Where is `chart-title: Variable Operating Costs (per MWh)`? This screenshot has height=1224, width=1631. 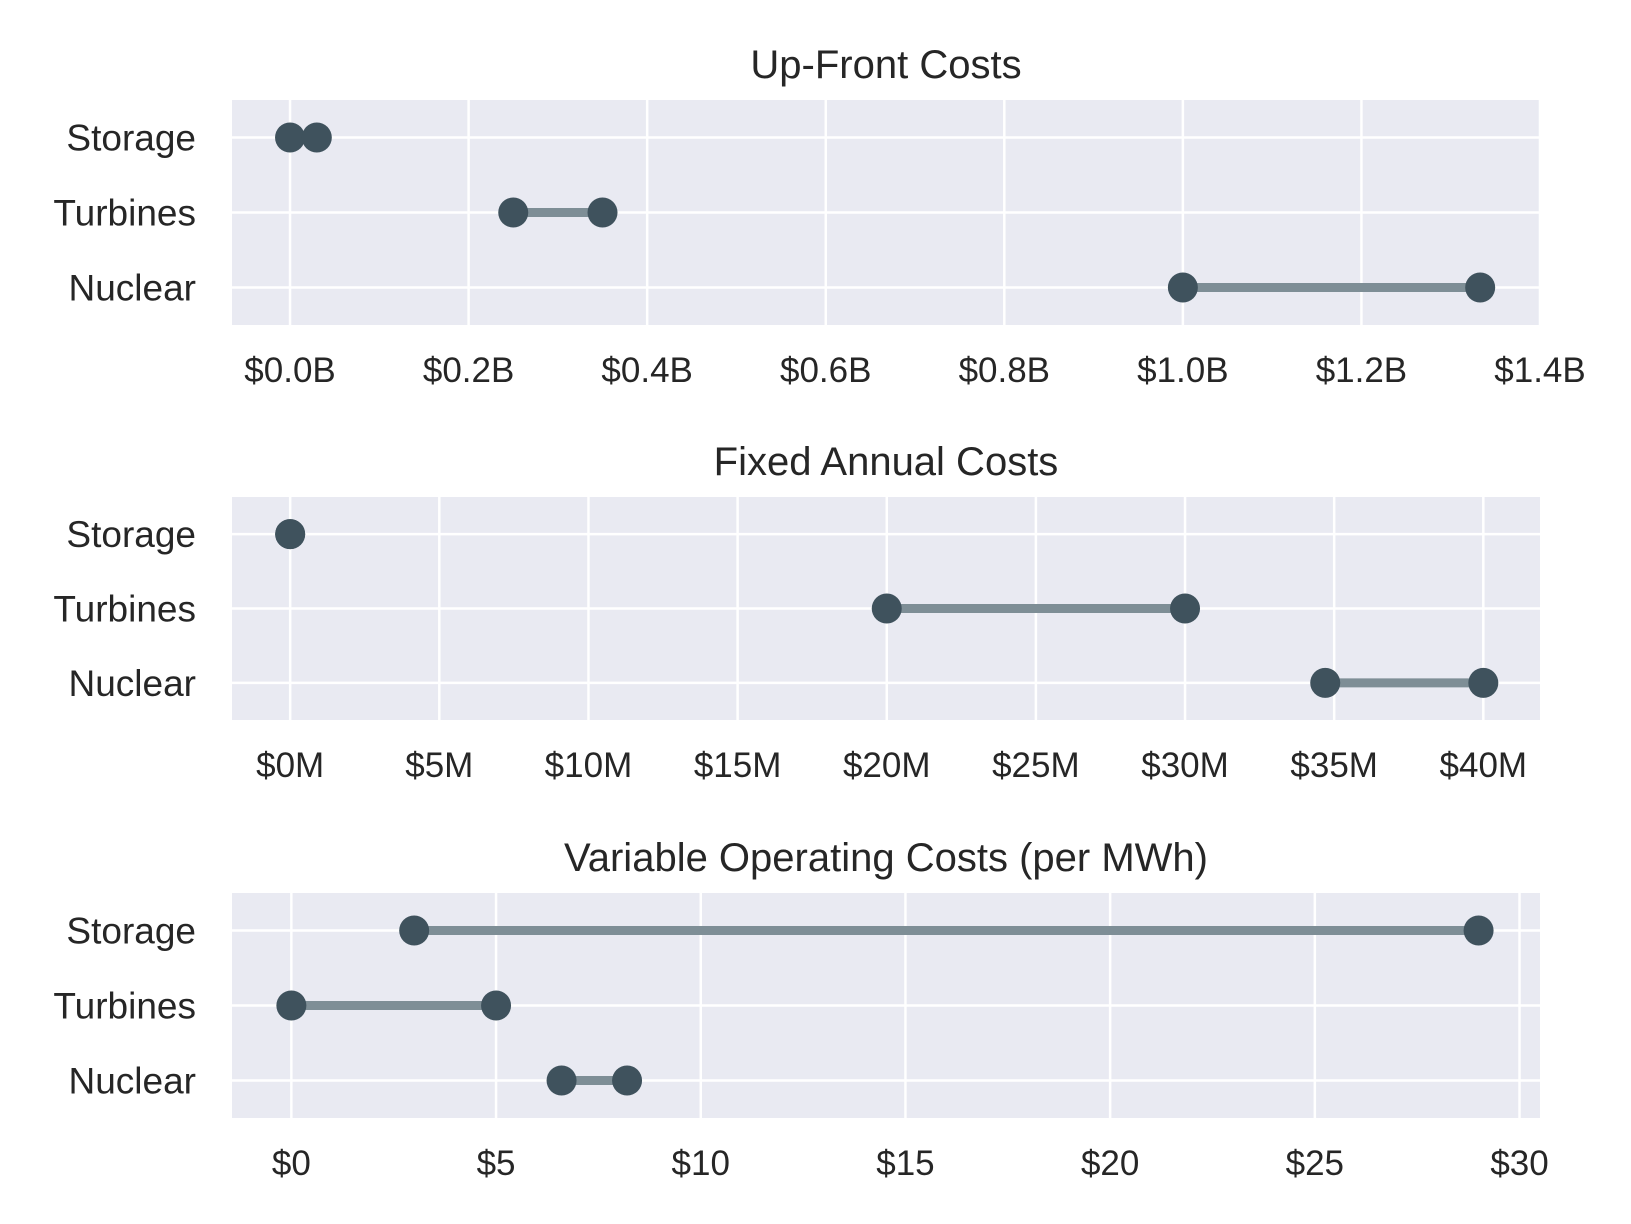
chart-title: Variable Operating Costs (per MWh) is located at coordinates (886, 858).